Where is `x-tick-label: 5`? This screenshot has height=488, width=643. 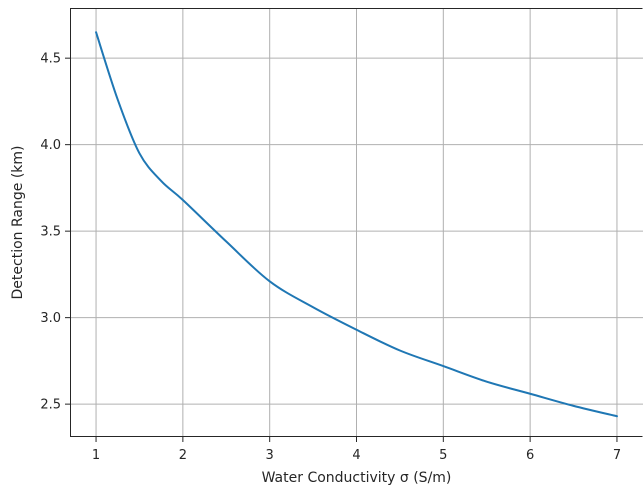
x-tick-label: 5 is located at coordinates (443, 455).